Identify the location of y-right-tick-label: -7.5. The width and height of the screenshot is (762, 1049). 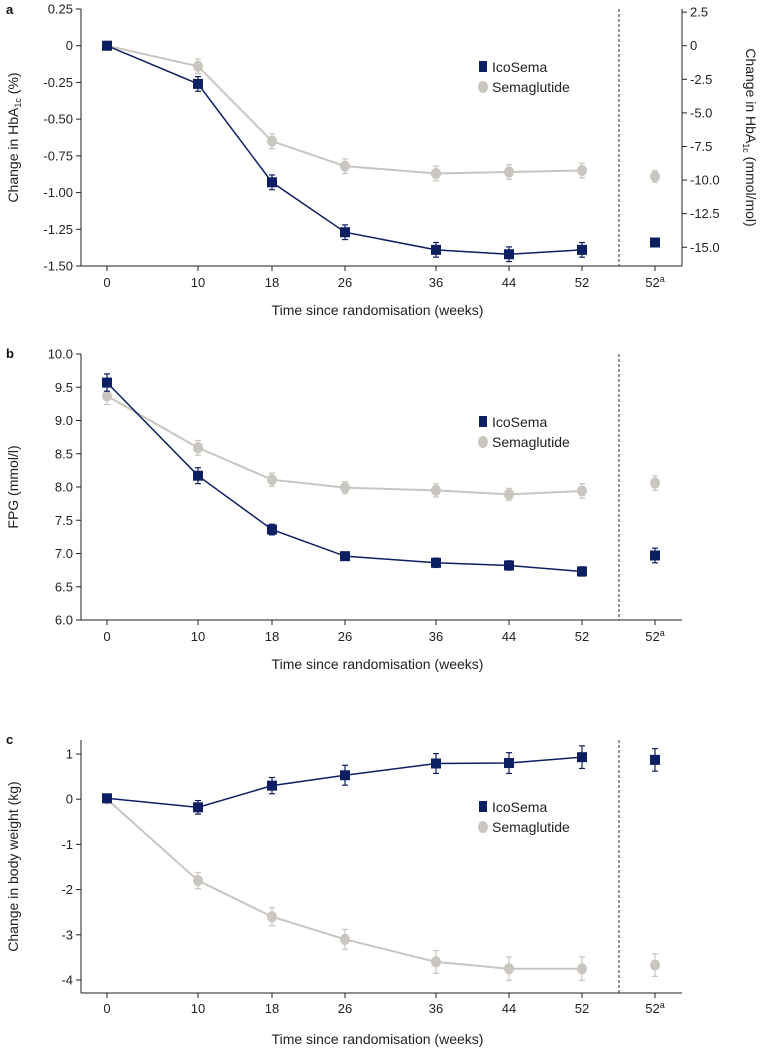
(701, 146).